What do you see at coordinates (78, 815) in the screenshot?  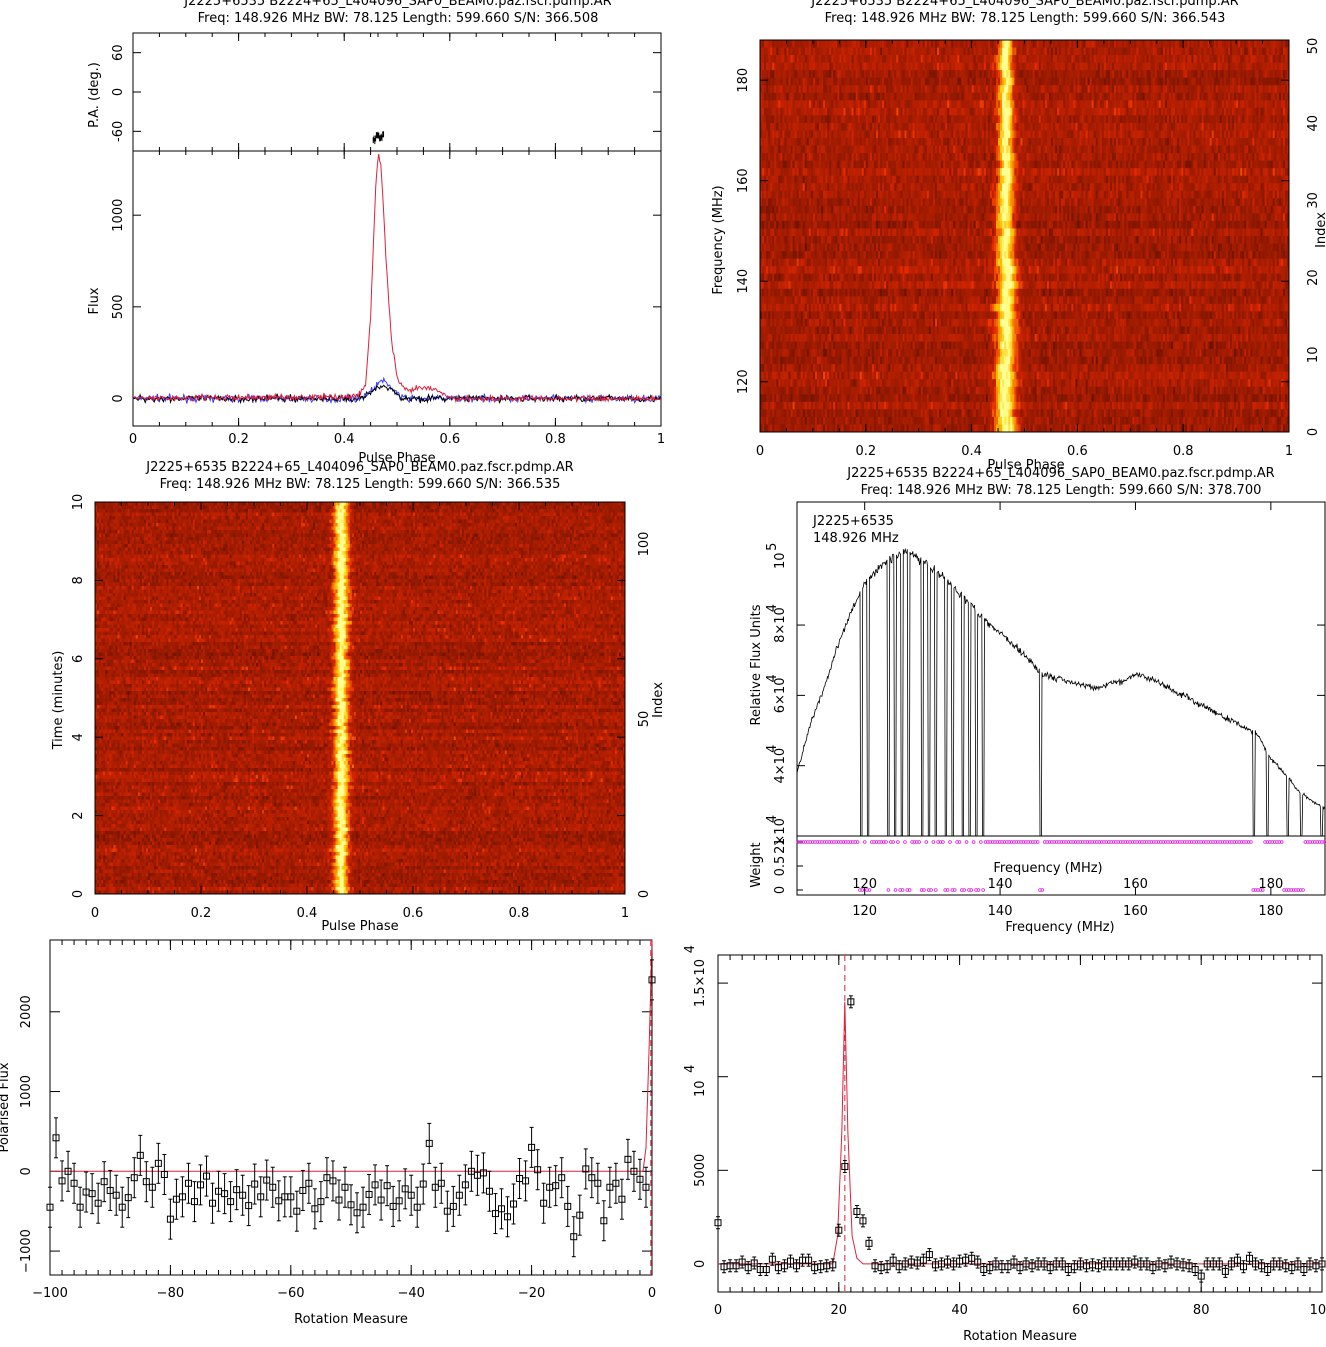 I see `y-axis-label: 2` at bounding box center [78, 815].